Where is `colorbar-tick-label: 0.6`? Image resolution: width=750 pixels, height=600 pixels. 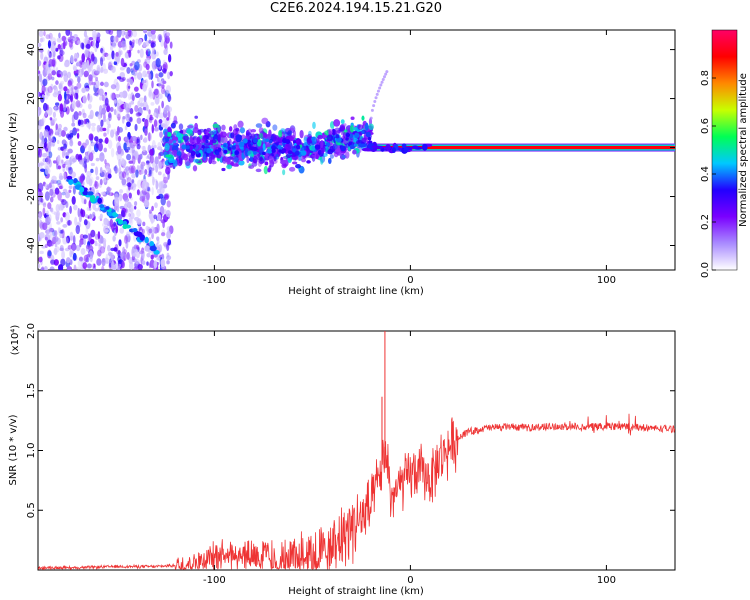 colorbar-tick-label: 0.6 is located at coordinates (705, 126).